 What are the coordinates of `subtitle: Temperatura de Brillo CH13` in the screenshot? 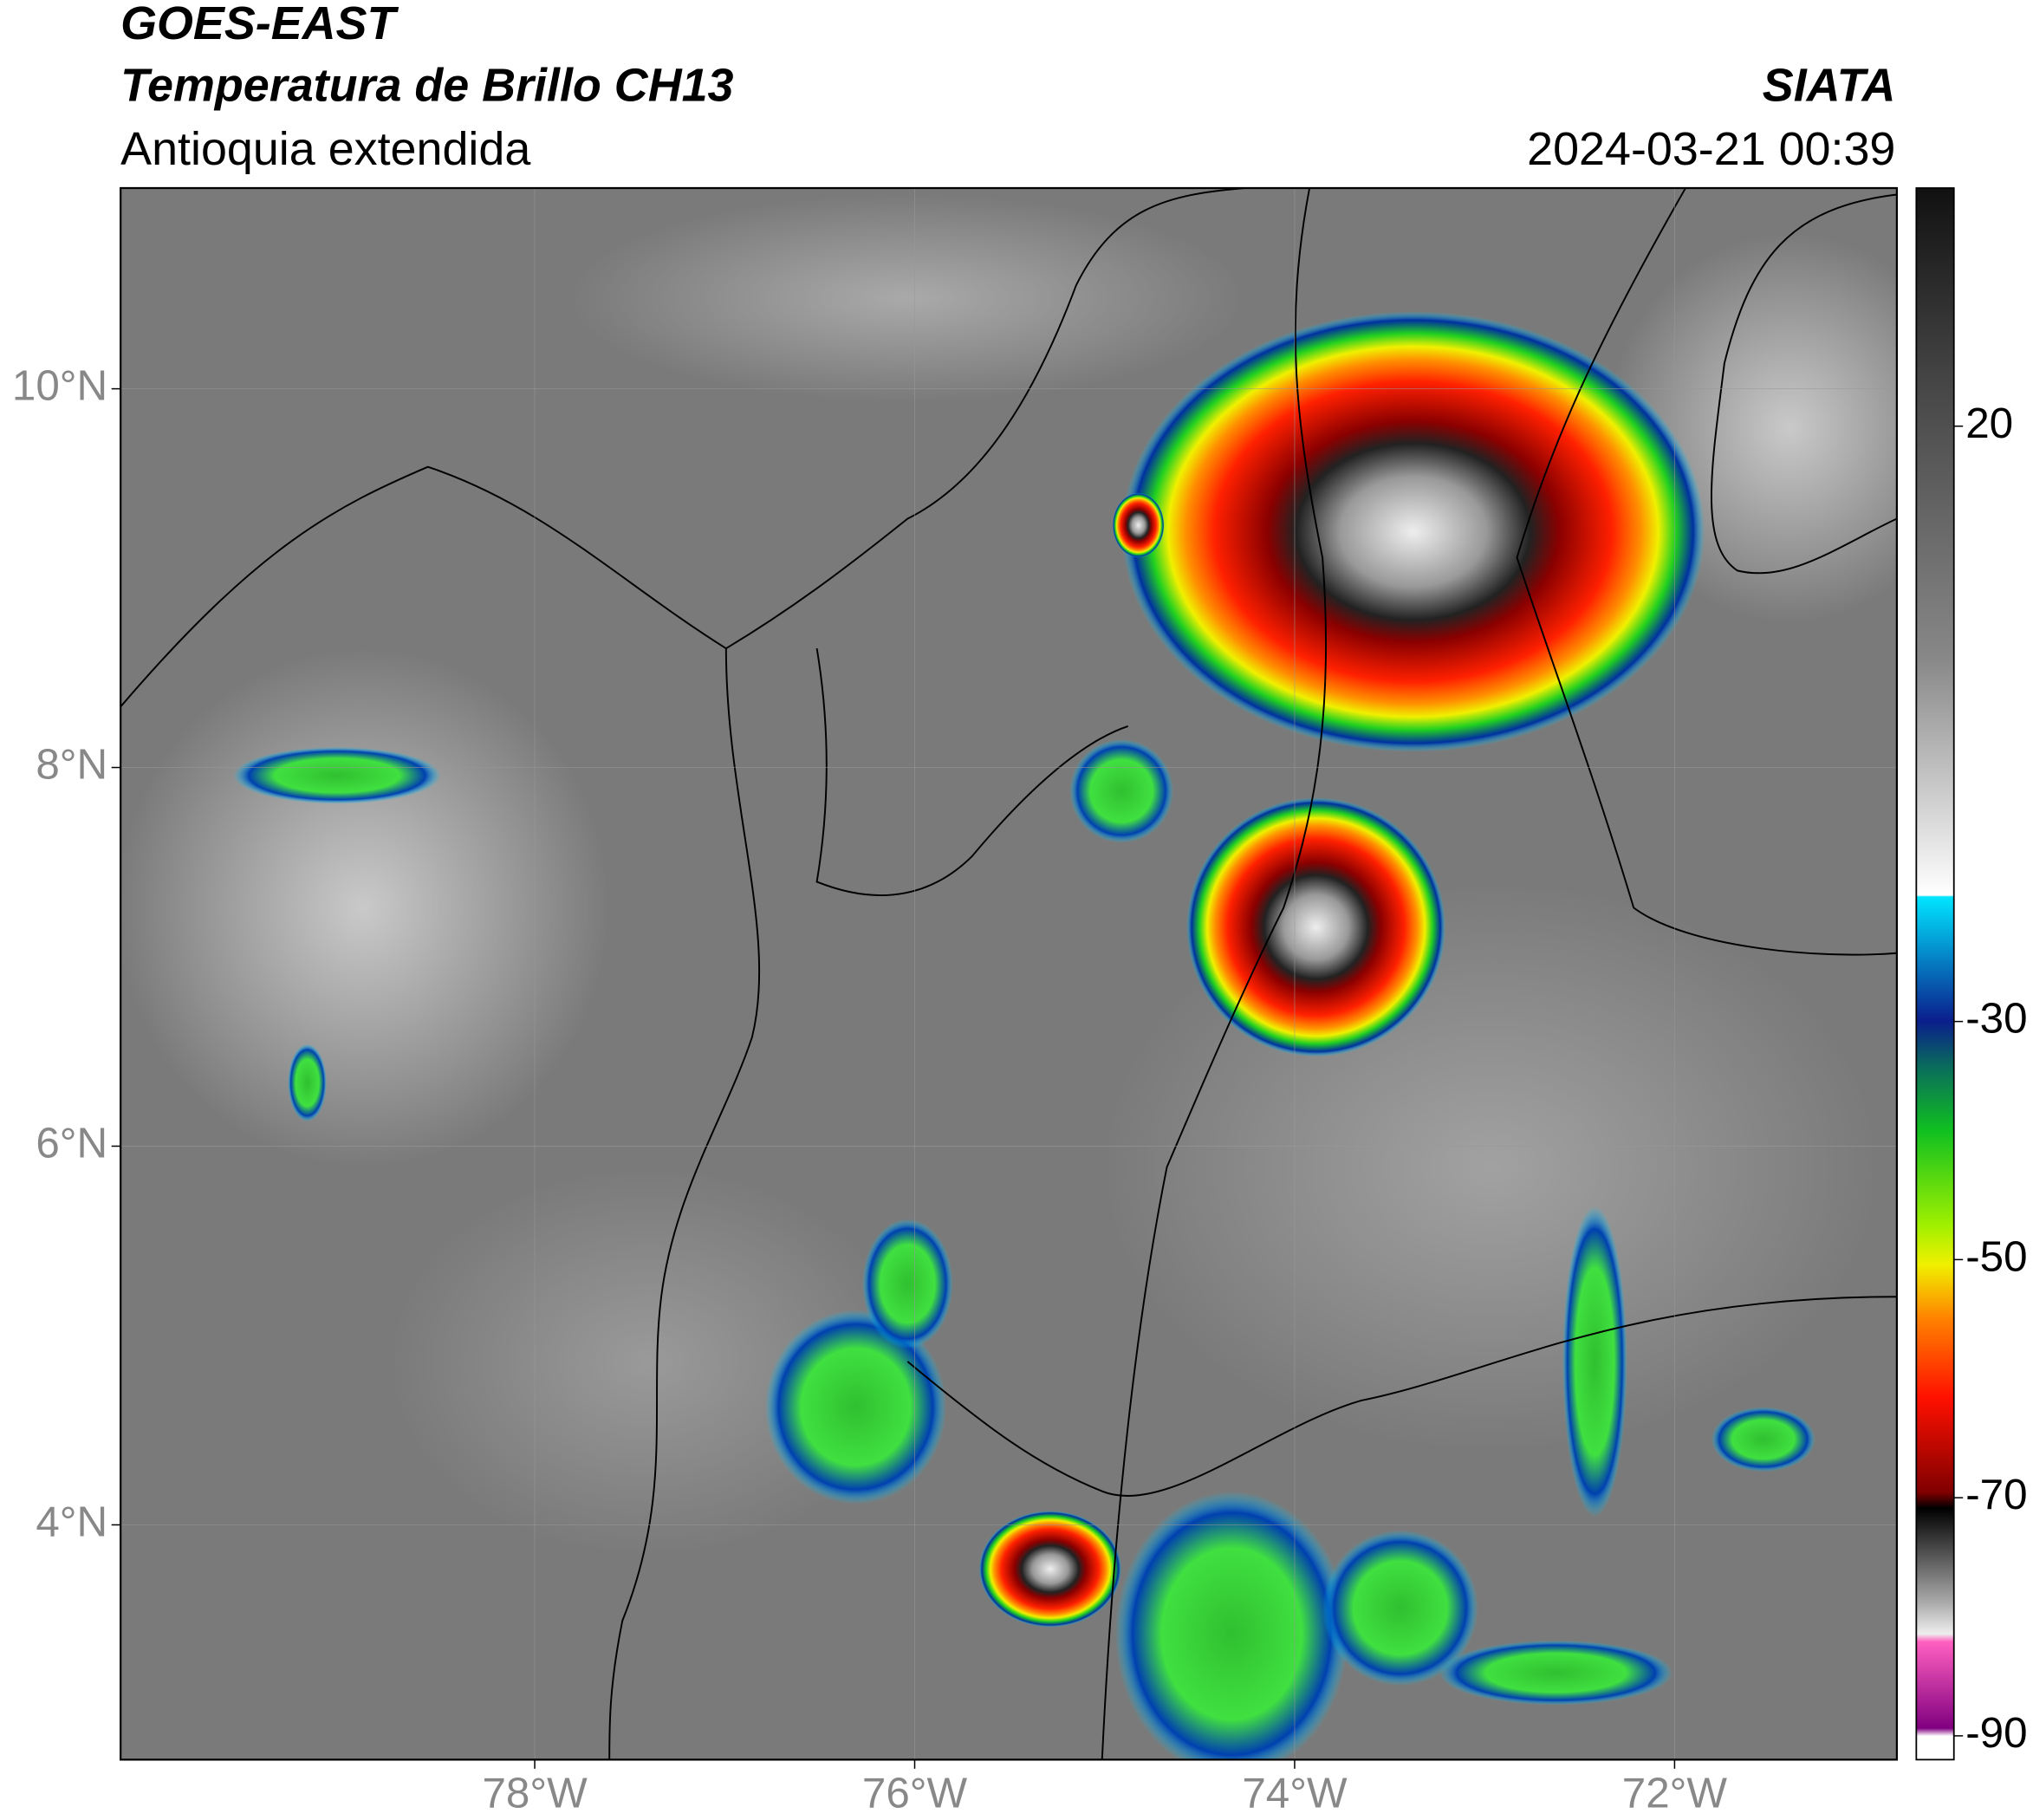 It's located at (426, 86).